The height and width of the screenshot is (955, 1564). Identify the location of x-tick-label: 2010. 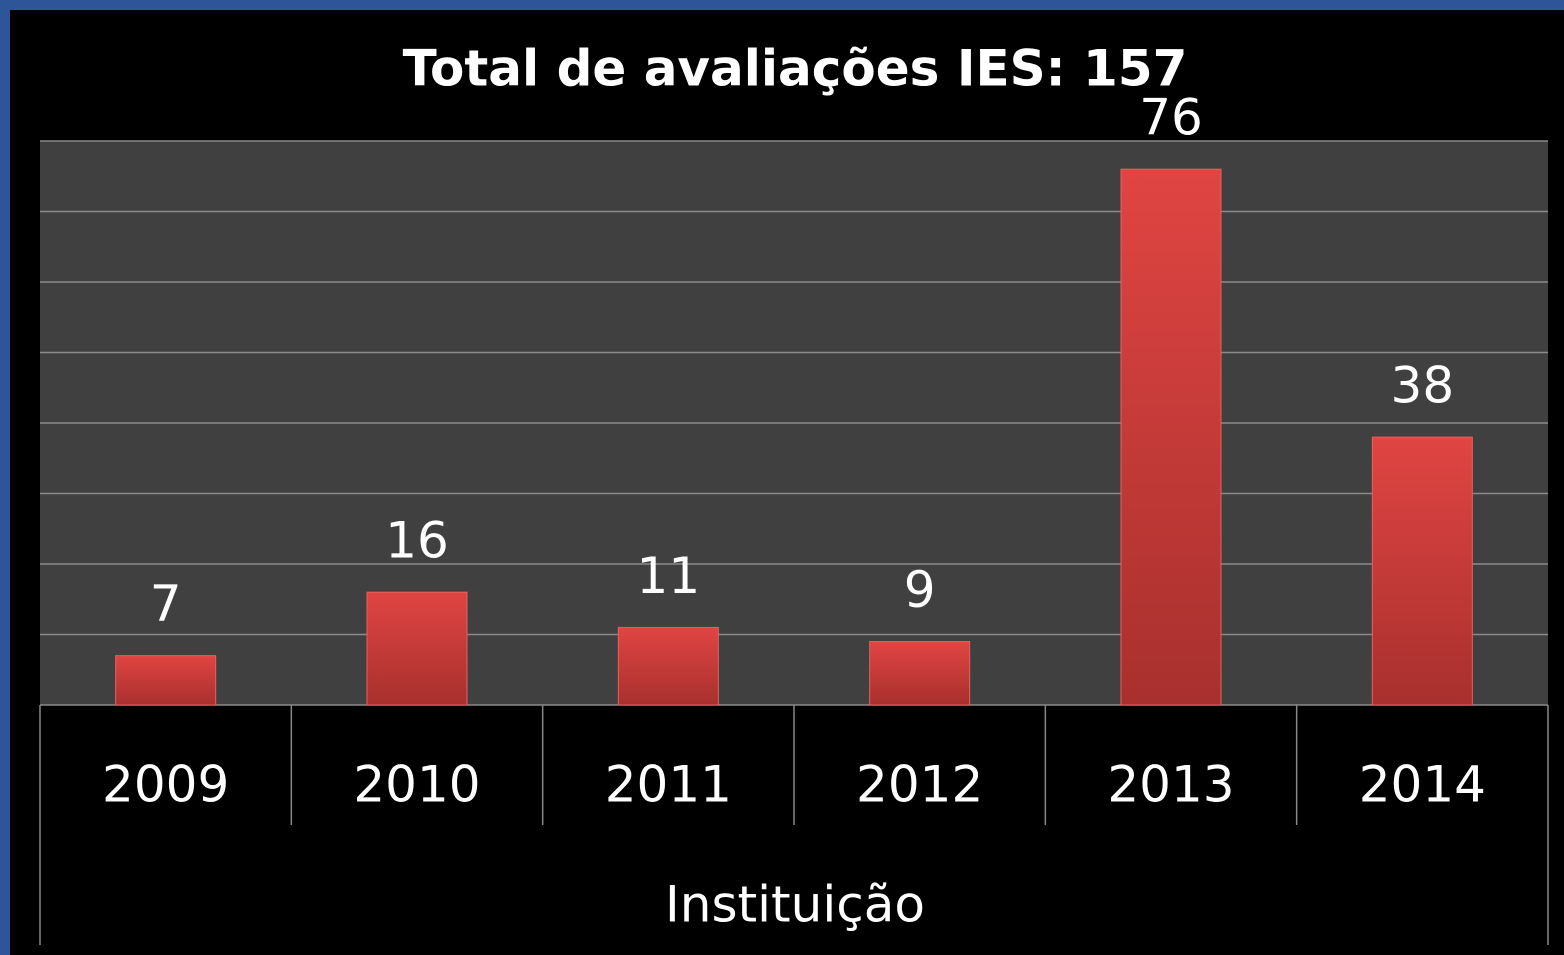
(416, 785).